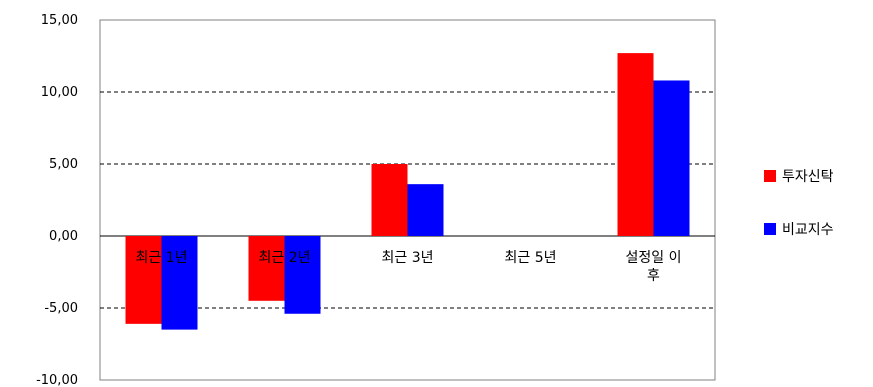 The height and width of the screenshot is (387, 873). What do you see at coordinates (808, 177) in the screenshot?
I see `legend-label: 투자신탁` at bounding box center [808, 177].